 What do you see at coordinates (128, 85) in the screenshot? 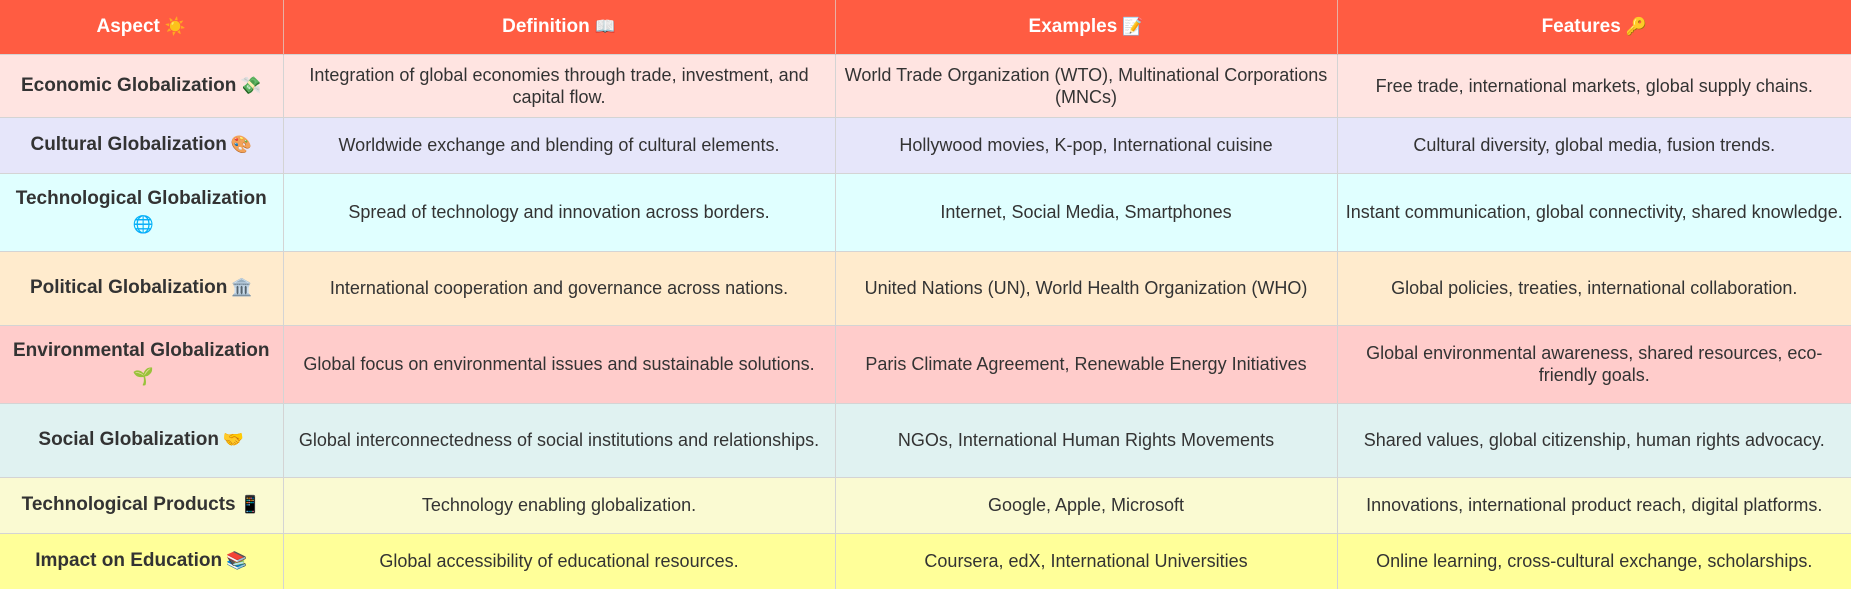
I see `aspect-label: Economic Globalization` at bounding box center [128, 85].